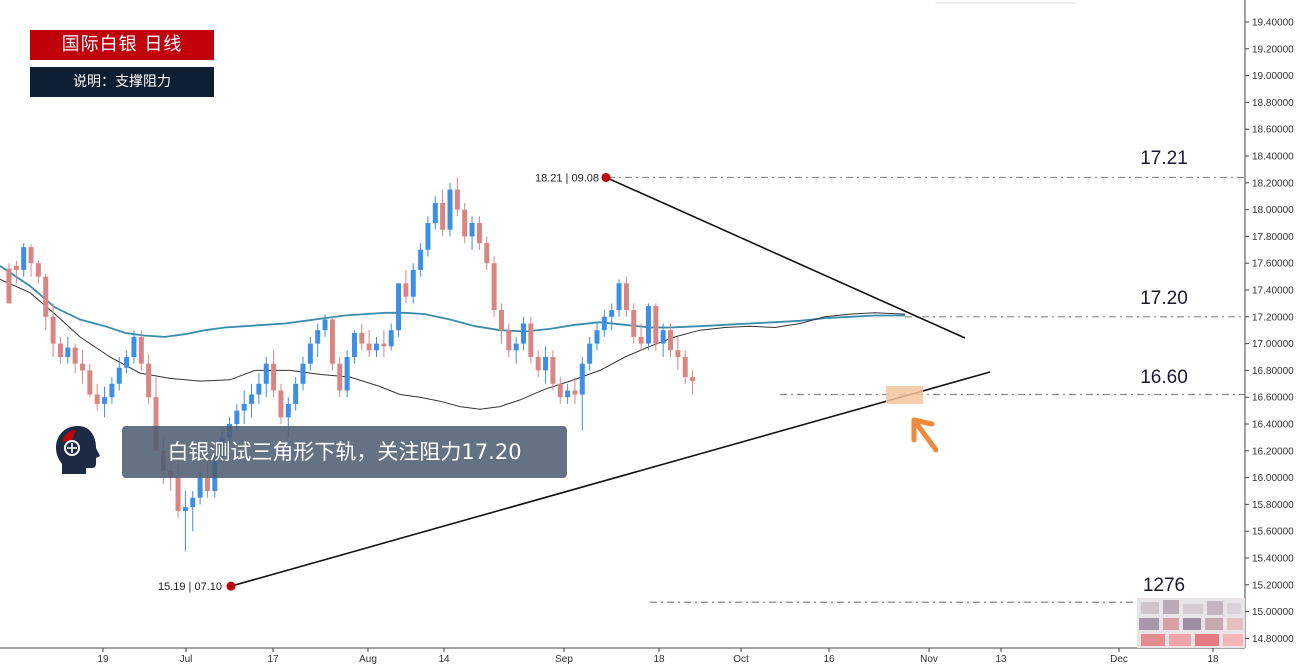  Describe the element at coordinates (741, 659) in the screenshot. I see `x-tick-label: Oct` at that location.